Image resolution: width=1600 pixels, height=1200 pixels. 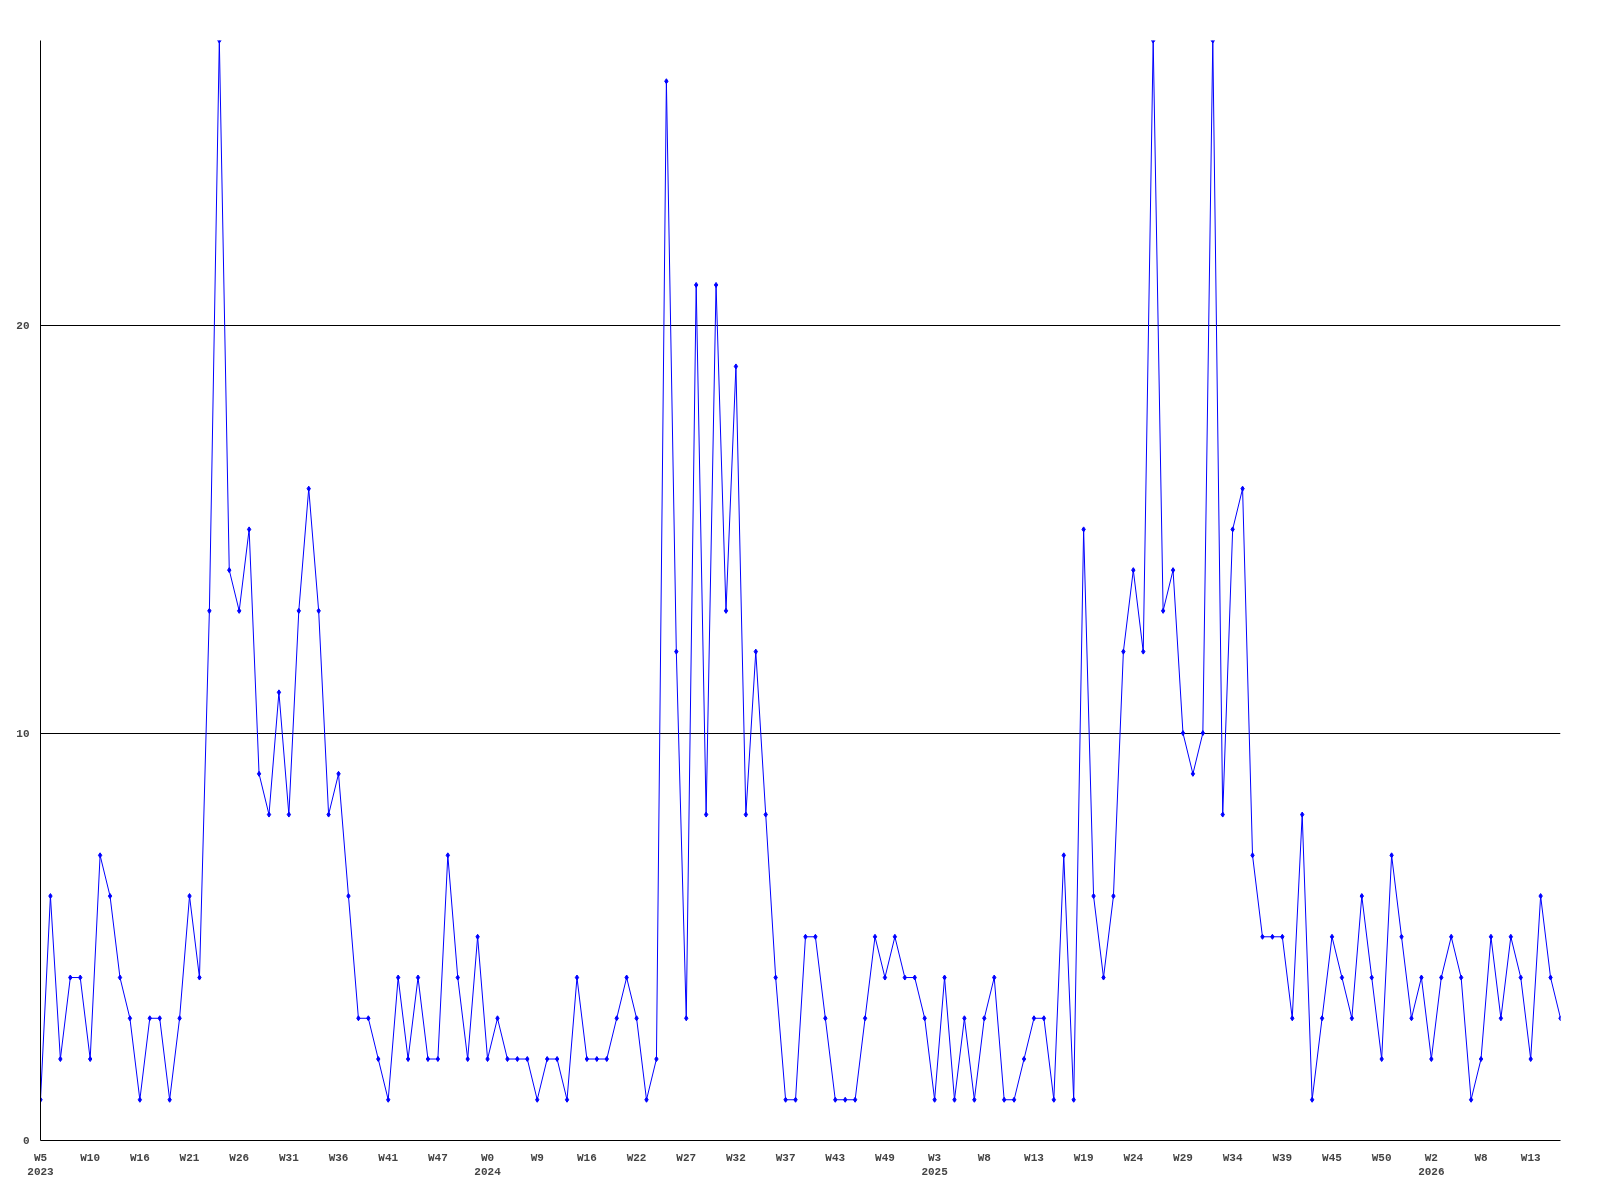 I want to click on x-tick-label: W49, so click(x=885, y=1157).